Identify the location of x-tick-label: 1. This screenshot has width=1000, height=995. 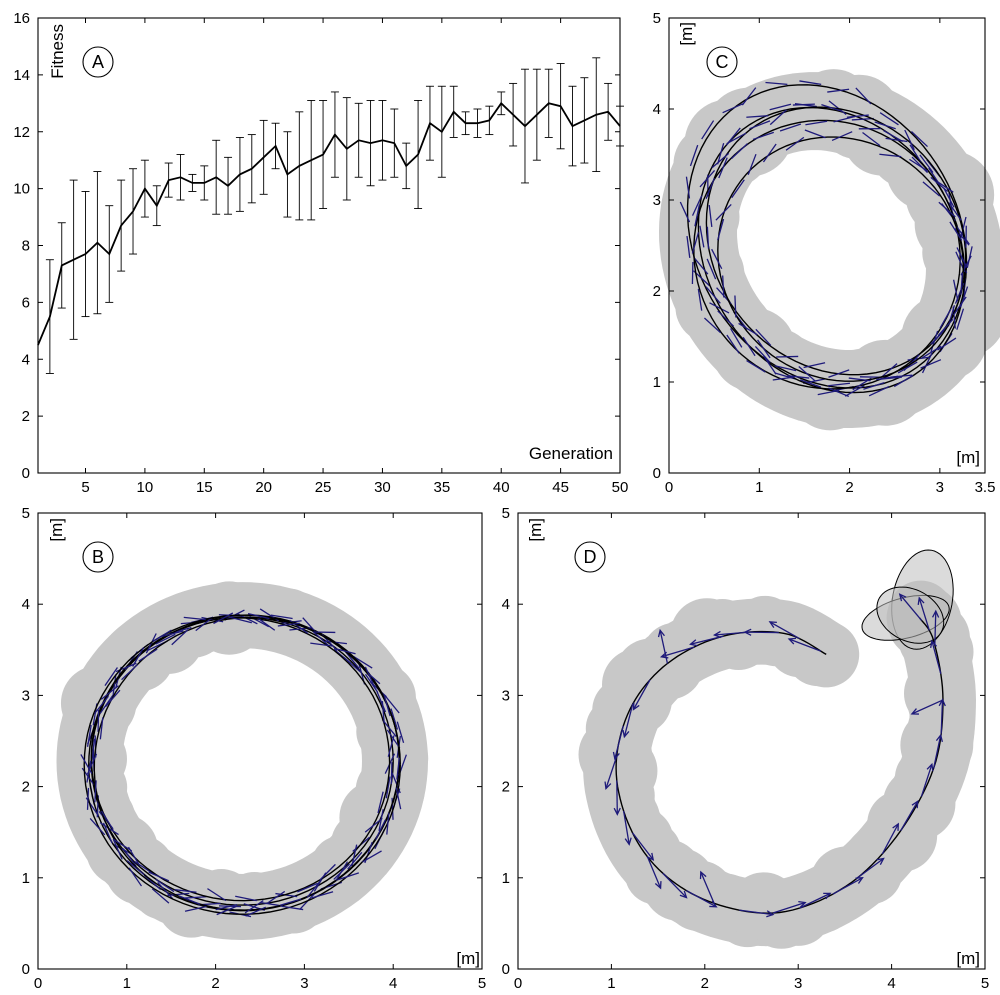
(611, 983).